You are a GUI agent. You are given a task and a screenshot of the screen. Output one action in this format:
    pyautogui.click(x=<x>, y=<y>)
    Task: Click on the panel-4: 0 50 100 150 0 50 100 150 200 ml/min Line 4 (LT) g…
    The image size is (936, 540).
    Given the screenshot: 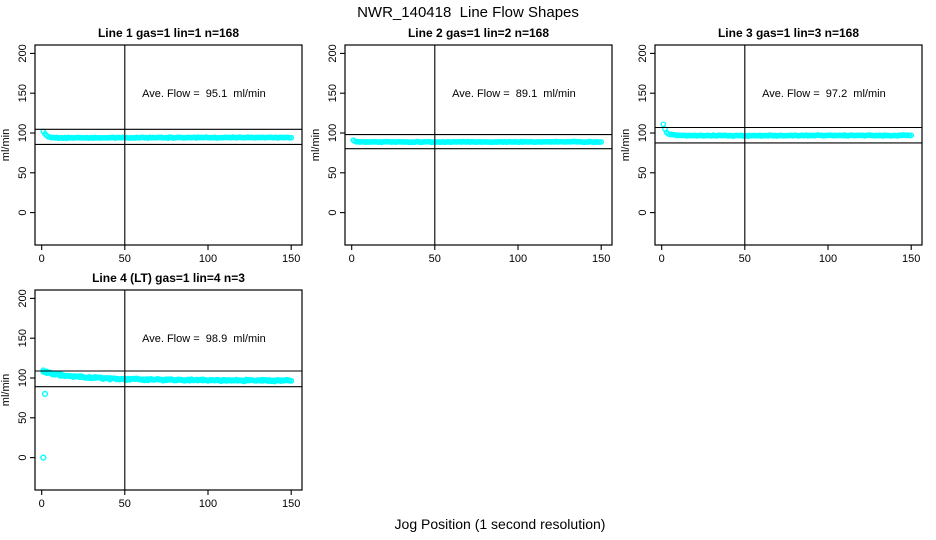 What is the action you would take?
    pyautogui.click(x=151, y=390)
    